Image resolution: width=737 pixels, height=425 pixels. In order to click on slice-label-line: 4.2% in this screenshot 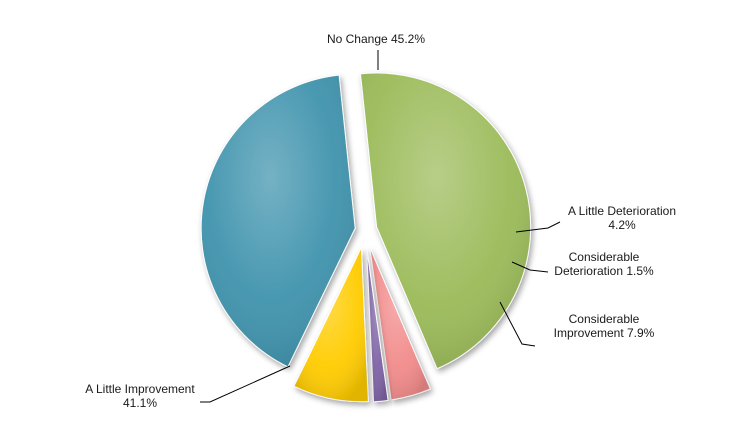, I will do `click(622, 225)`.